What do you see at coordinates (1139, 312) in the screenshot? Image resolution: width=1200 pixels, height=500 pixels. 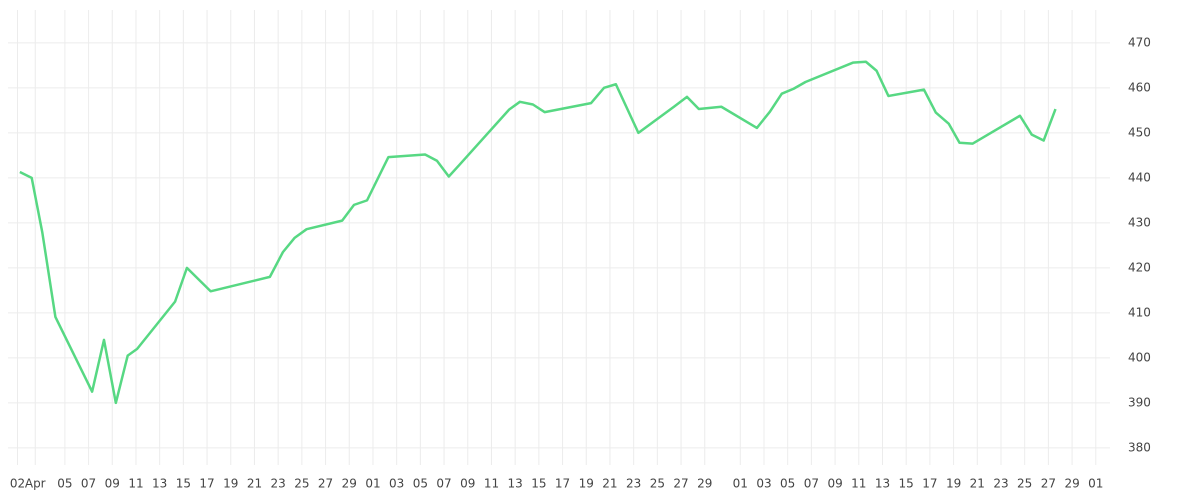 I see `y-tick-label: 410` at bounding box center [1139, 312].